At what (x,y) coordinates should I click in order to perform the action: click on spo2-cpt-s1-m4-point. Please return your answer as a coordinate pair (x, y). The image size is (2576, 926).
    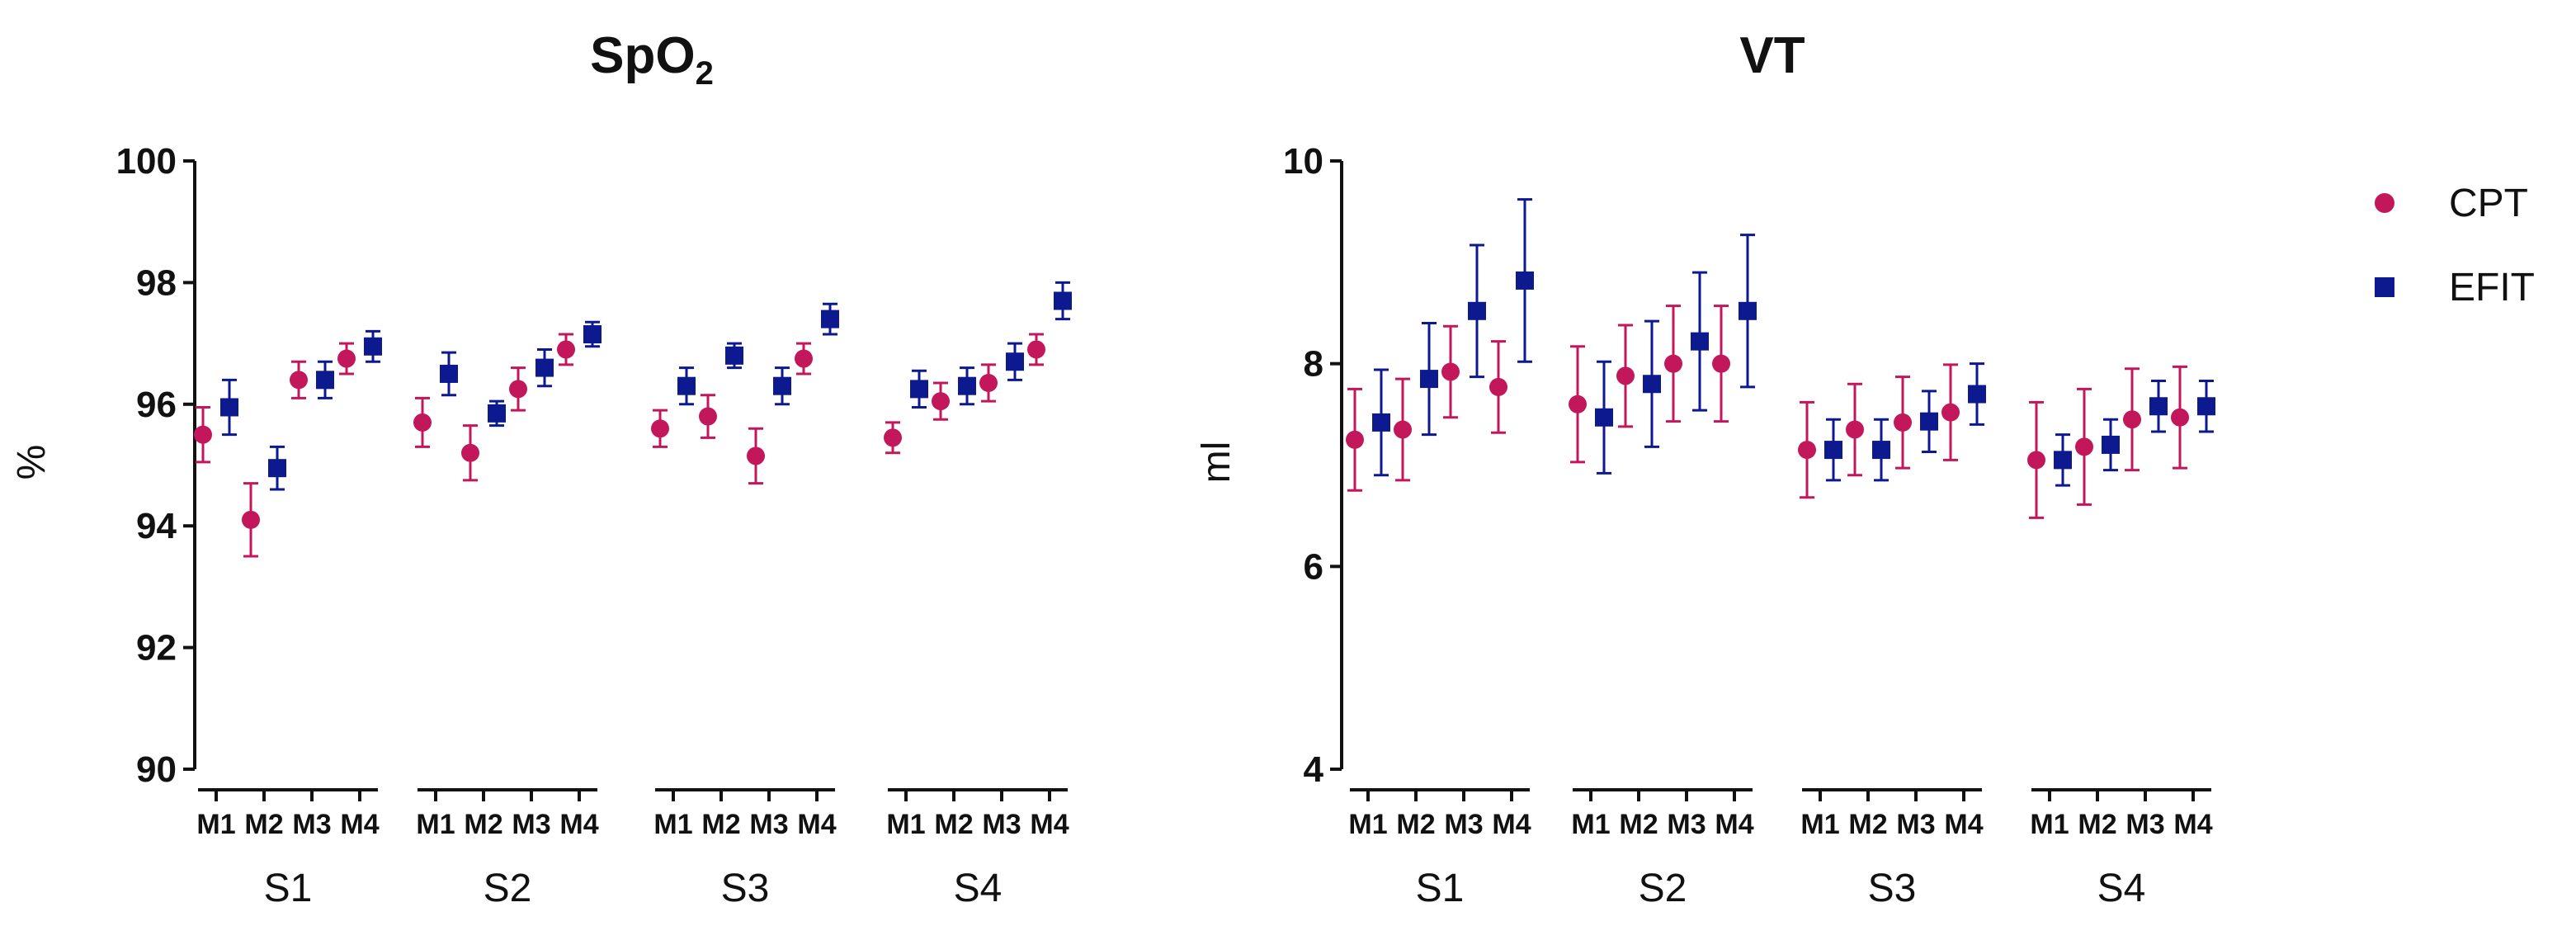
    Looking at the image, I should click on (346, 358).